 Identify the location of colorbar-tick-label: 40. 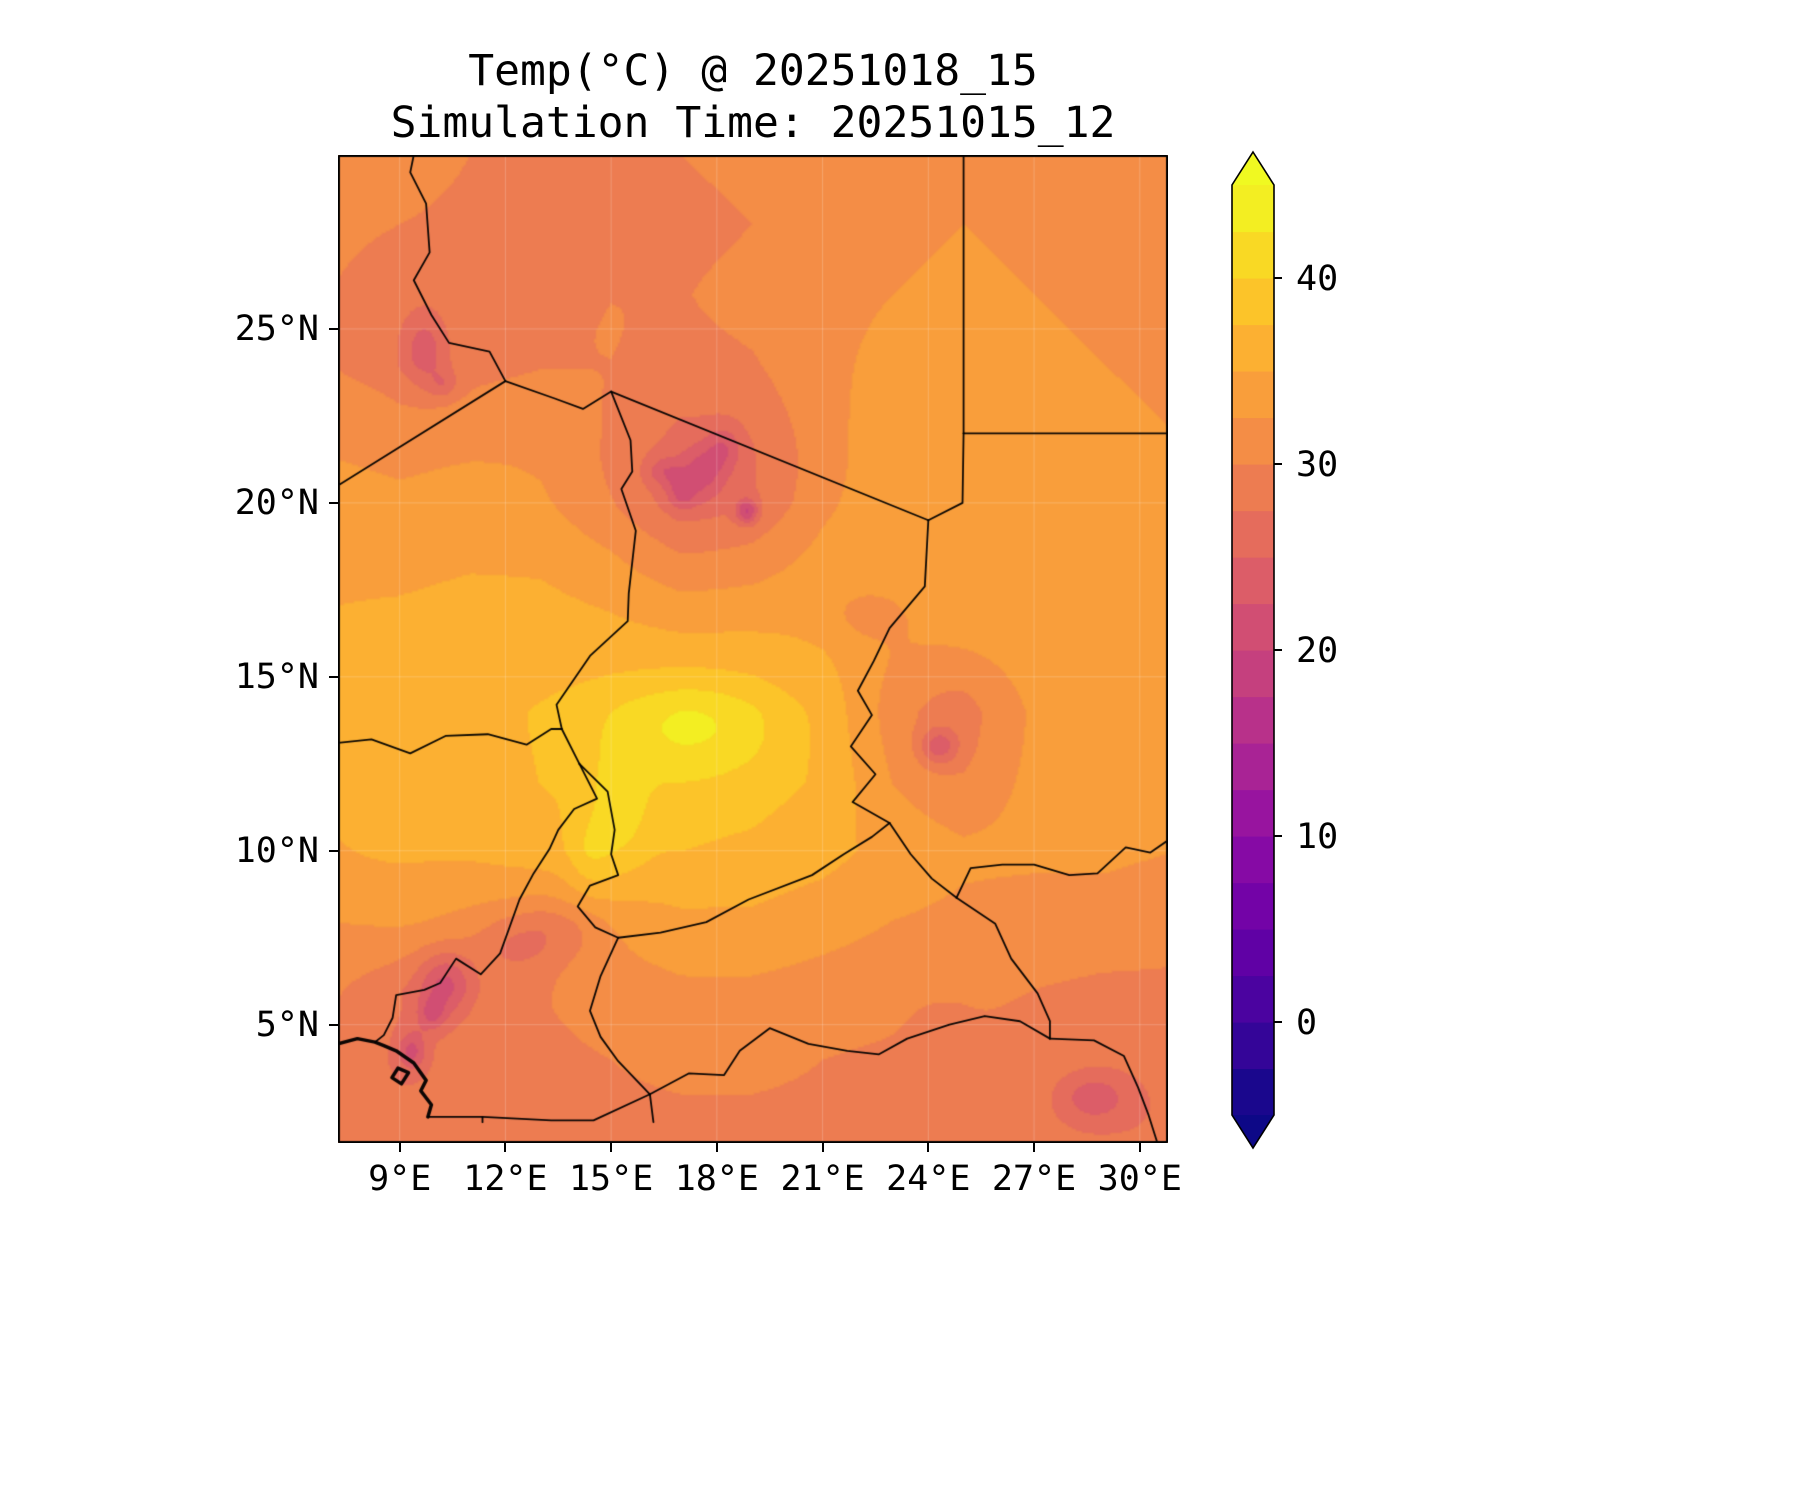
(1317, 279).